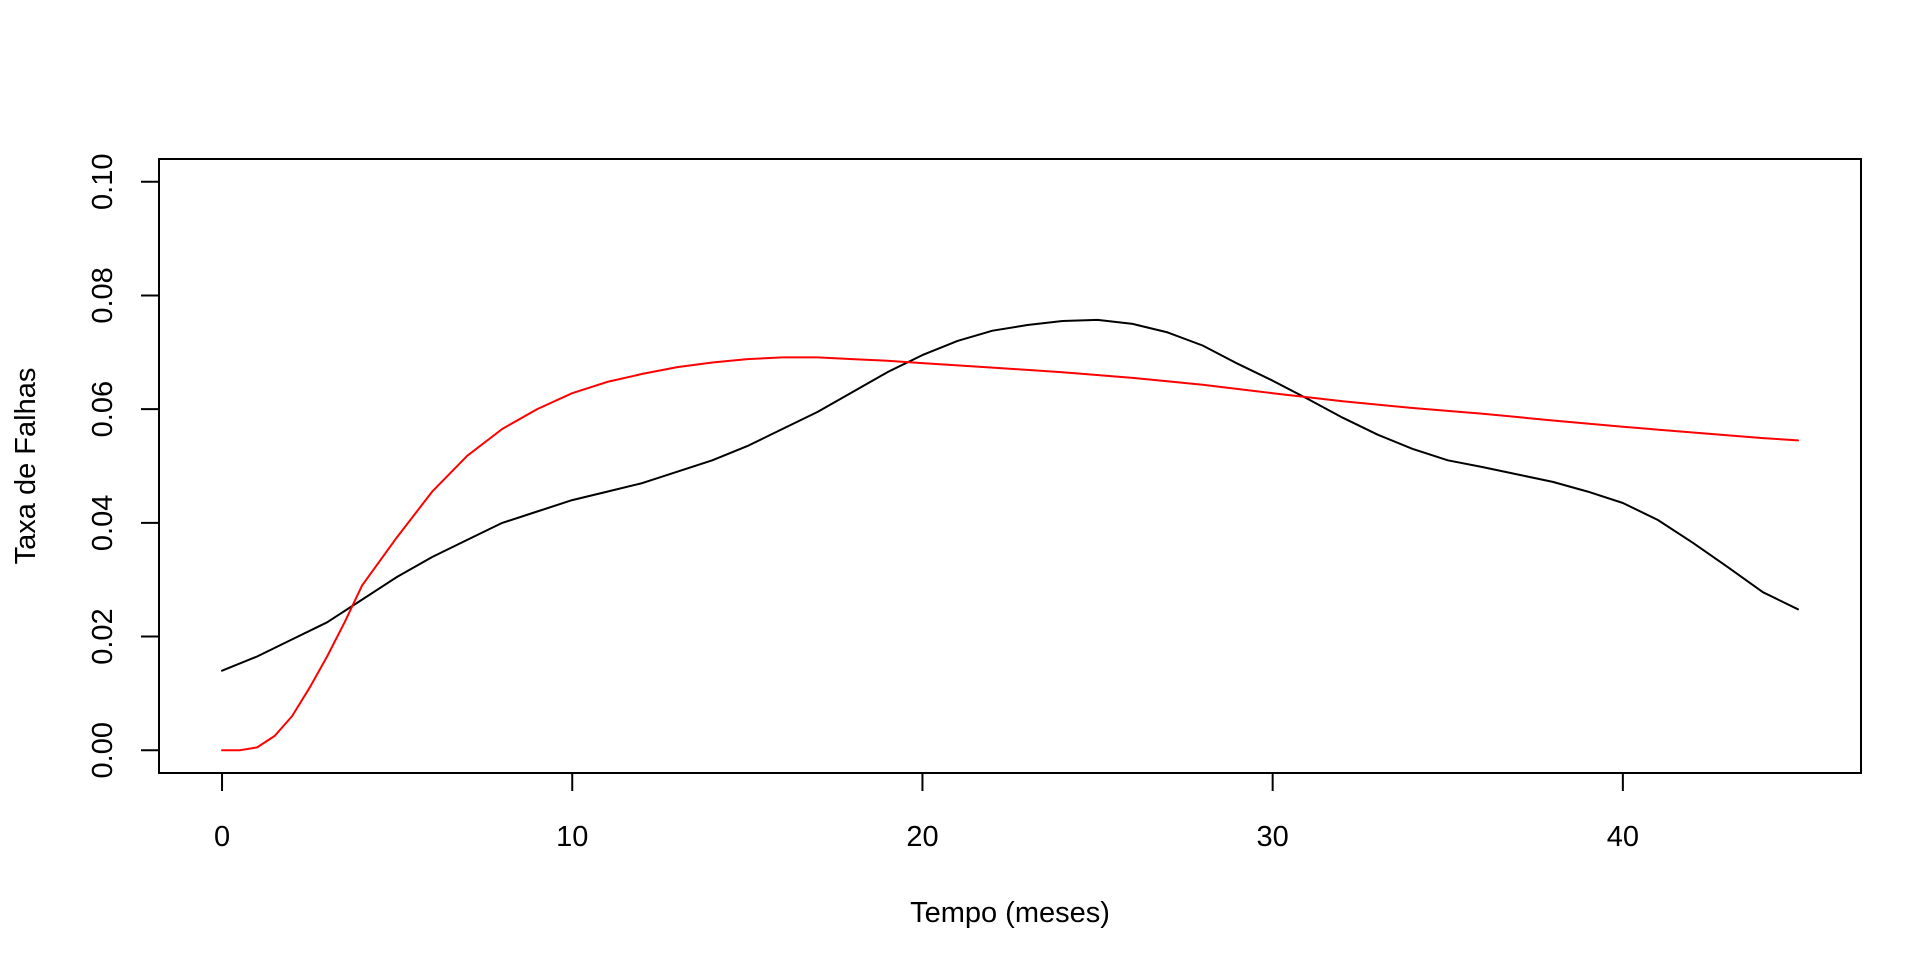 The image size is (1920, 960). Describe the element at coordinates (103, 409) in the screenshot. I see `y-tick-label: 0.06` at that location.